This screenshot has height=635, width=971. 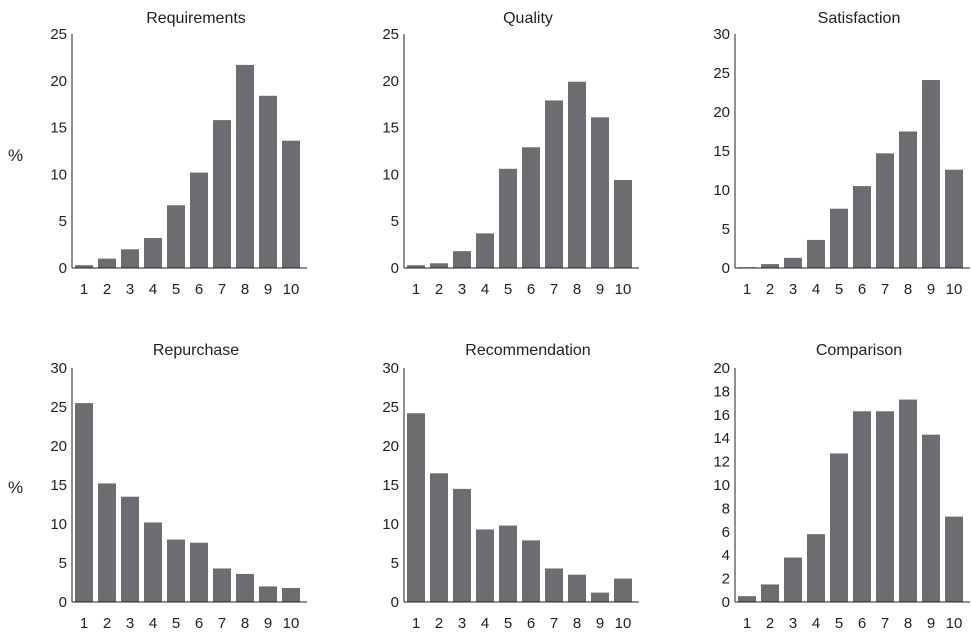 What do you see at coordinates (196, 350) in the screenshot?
I see `chart-title: Repurchase` at bounding box center [196, 350].